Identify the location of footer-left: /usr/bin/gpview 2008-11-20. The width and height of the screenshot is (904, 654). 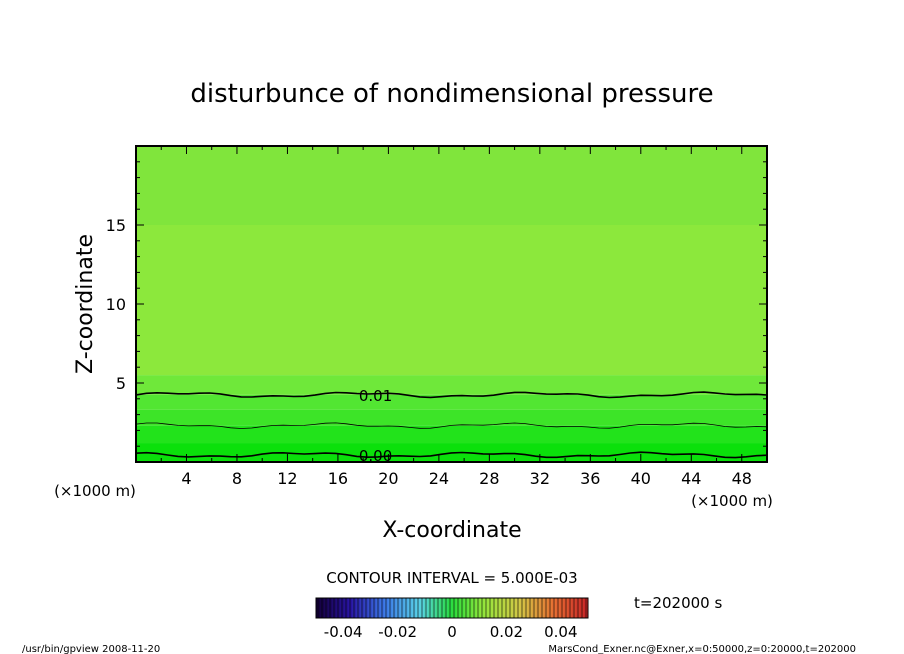
(91, 649).